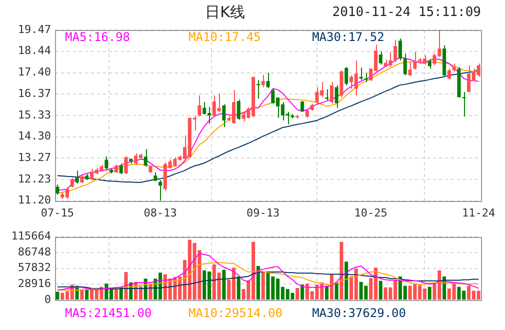 The width and height of the screenshot is (505, 330). I want to click on y-tick-label: 86748, so click(34, 251).